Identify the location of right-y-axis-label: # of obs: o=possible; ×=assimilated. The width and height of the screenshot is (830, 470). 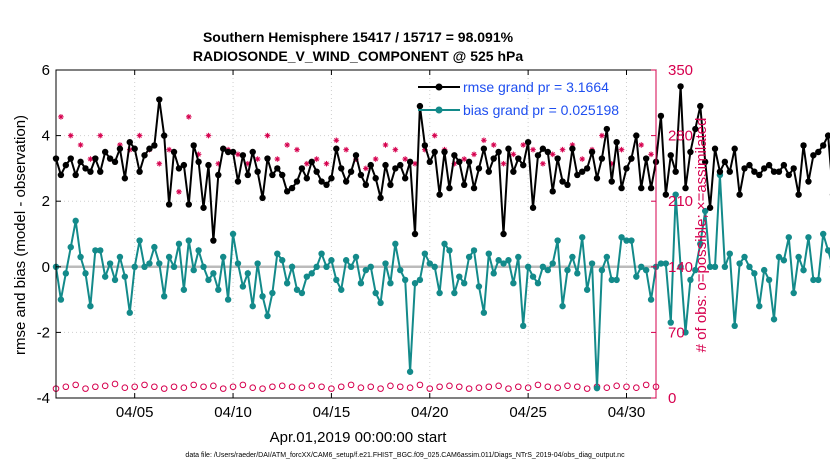
(701, 235).